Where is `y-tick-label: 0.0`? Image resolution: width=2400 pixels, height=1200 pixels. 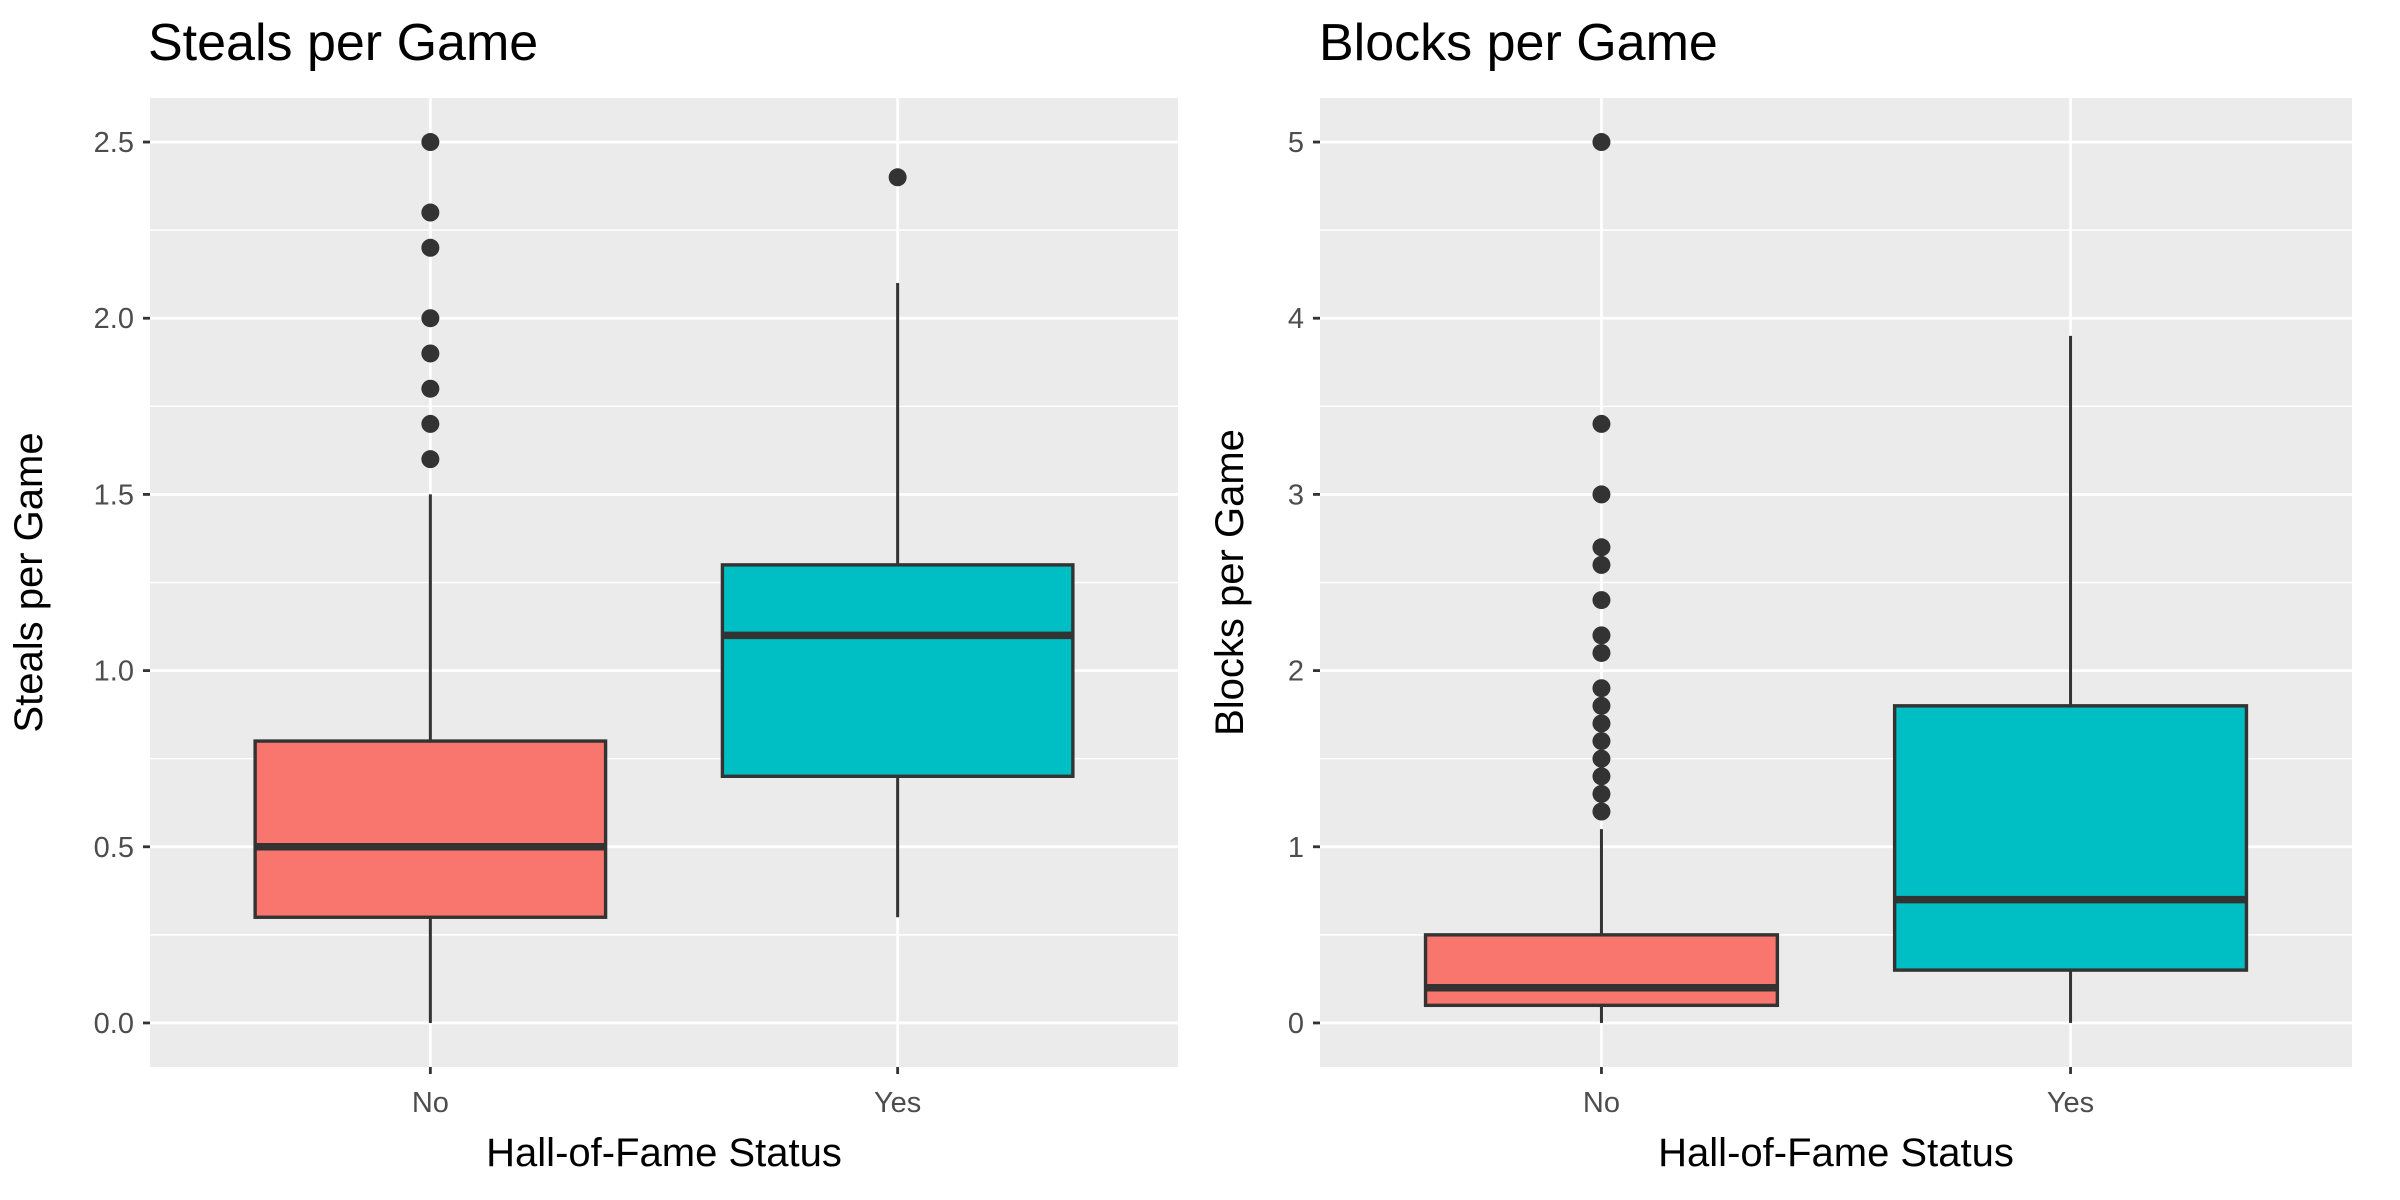 y-tick-label: 0.0 is located at coordinates (114, 1024).